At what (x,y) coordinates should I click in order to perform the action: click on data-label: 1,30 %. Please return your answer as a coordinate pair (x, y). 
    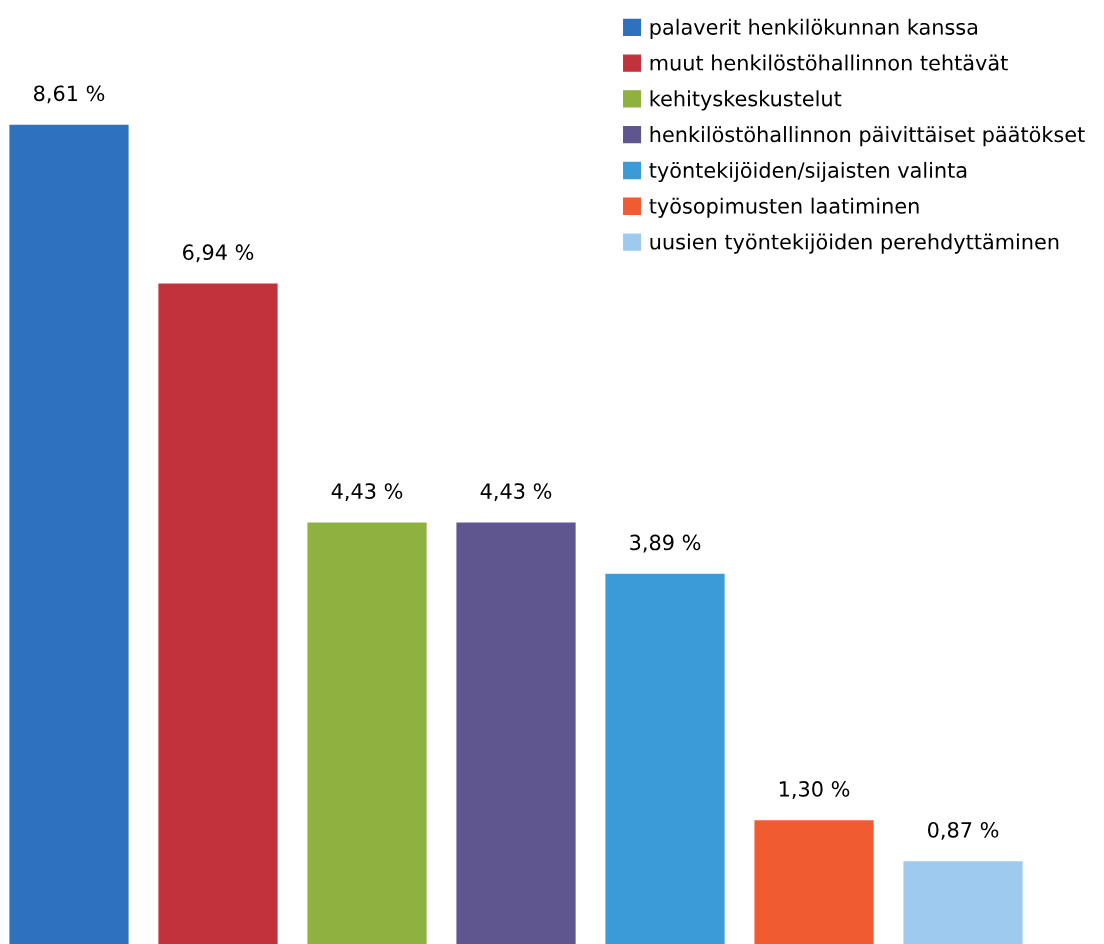
    Looking at the image, I should click on (814, 790).